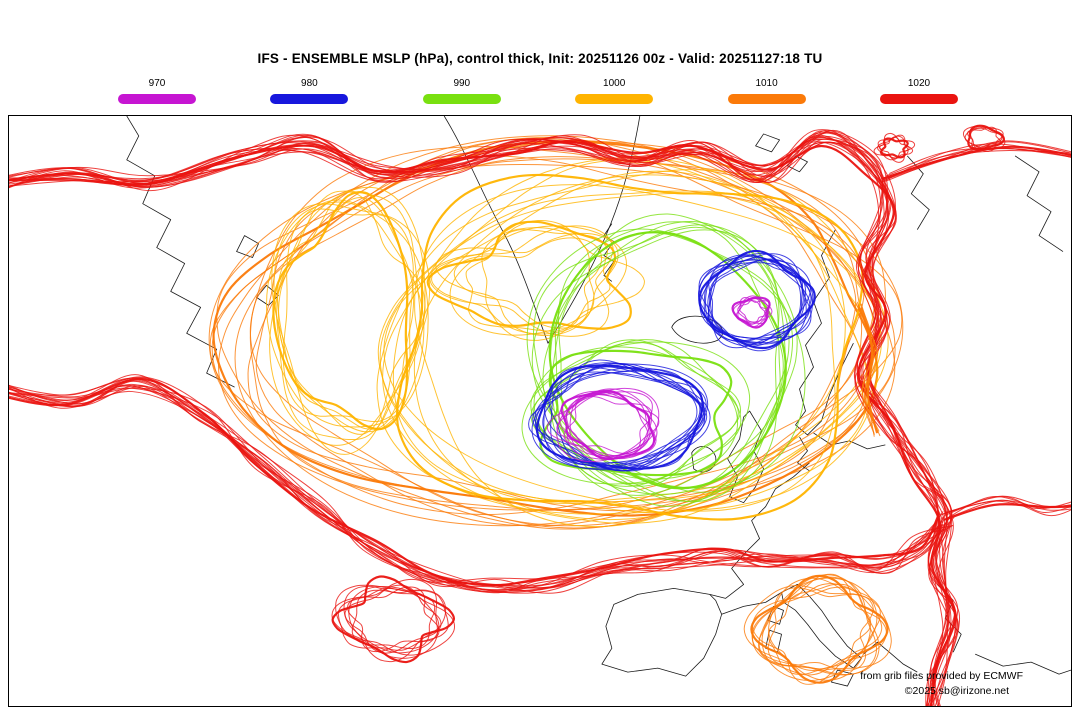  Describe the element at coordinates (157, 83) in the screenshot. I see `legend-label-970: 970` at that location.